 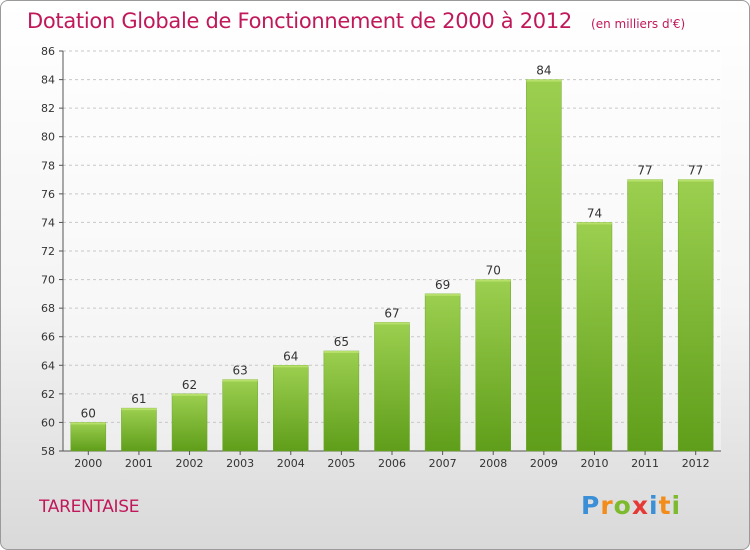 I want to click on x-tick-label: 2007, so click(x=443, y=463).